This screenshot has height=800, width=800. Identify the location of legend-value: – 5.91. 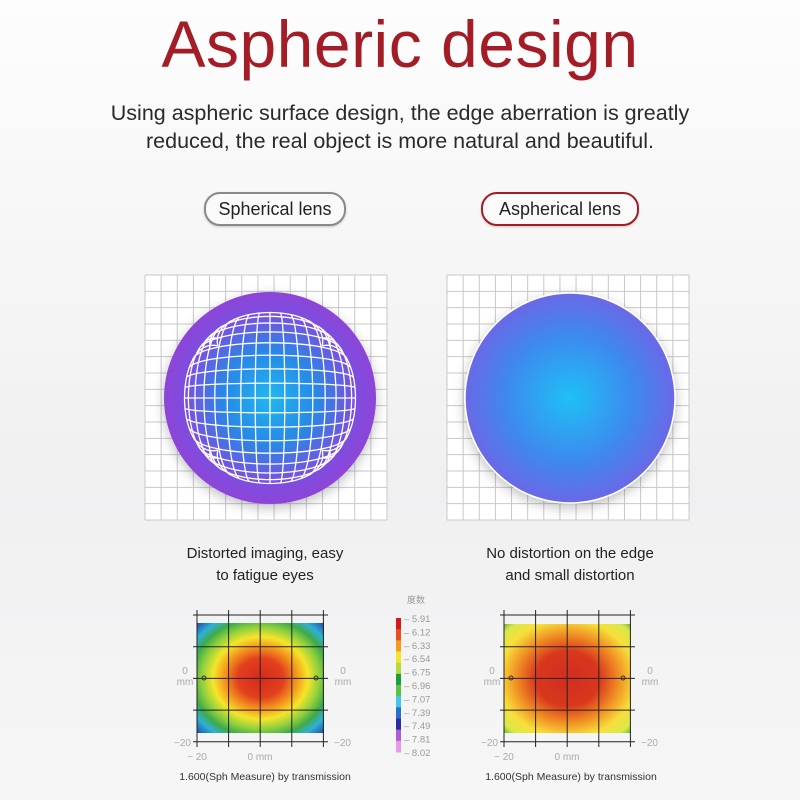
(417, 619).